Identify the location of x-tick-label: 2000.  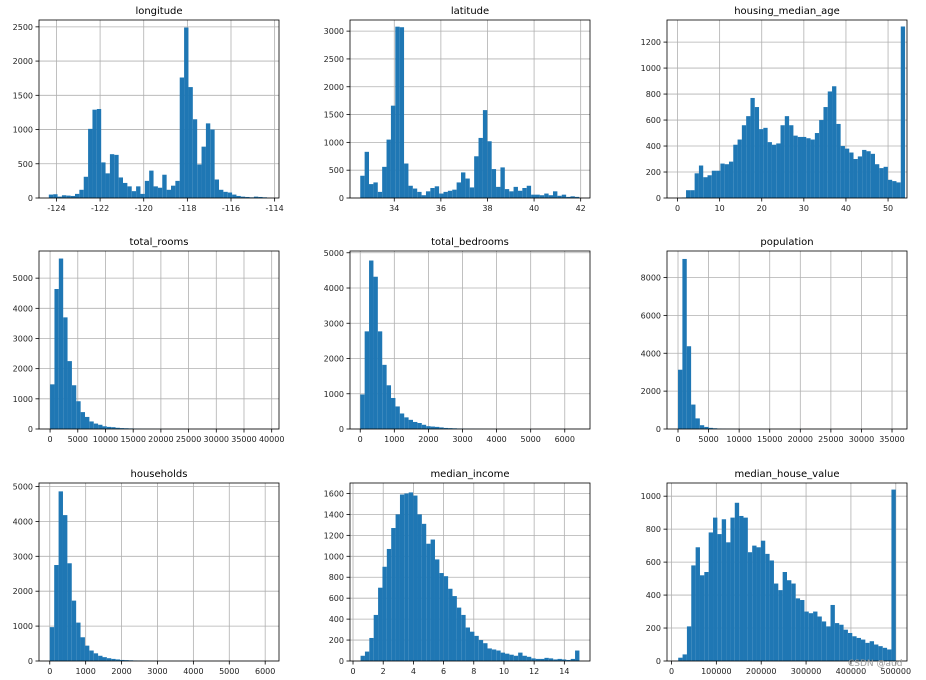
(428, 439).